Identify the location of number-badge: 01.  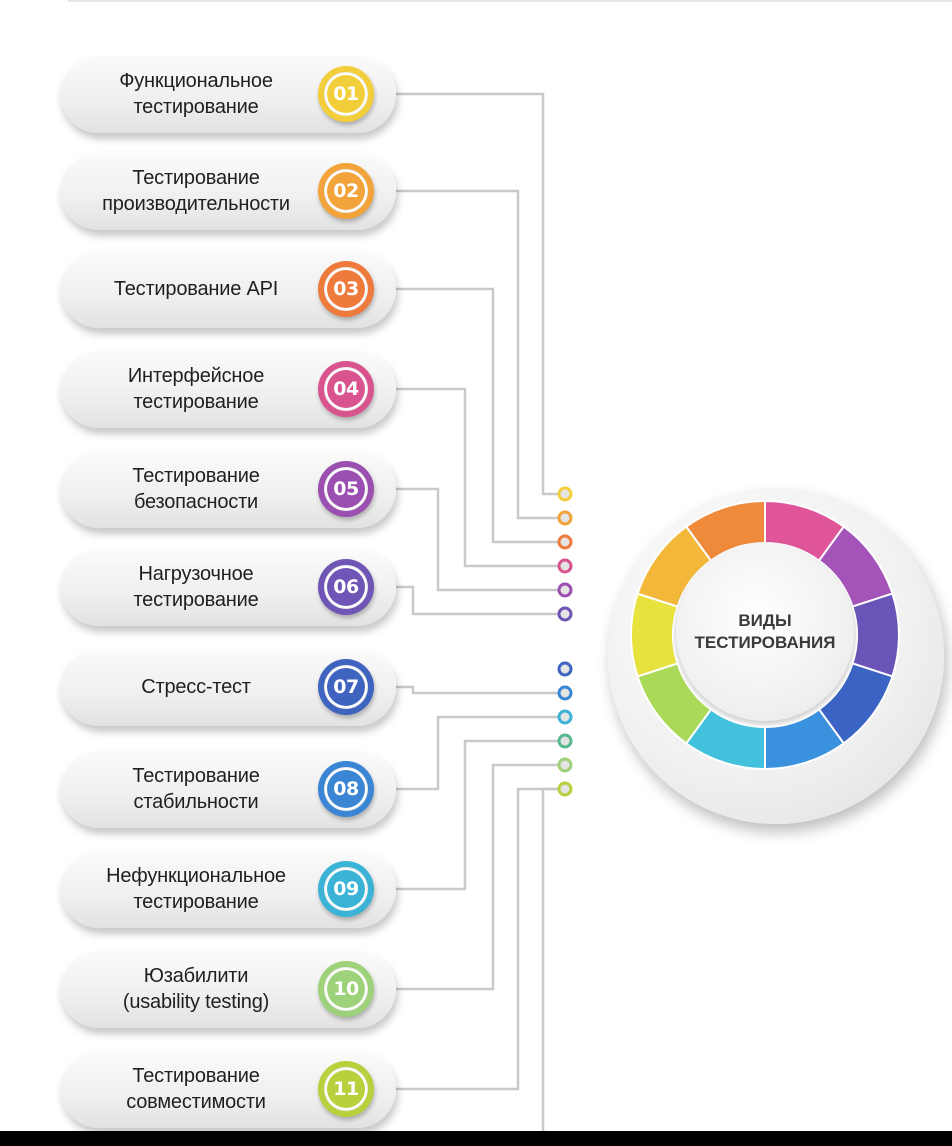
(346, 94).